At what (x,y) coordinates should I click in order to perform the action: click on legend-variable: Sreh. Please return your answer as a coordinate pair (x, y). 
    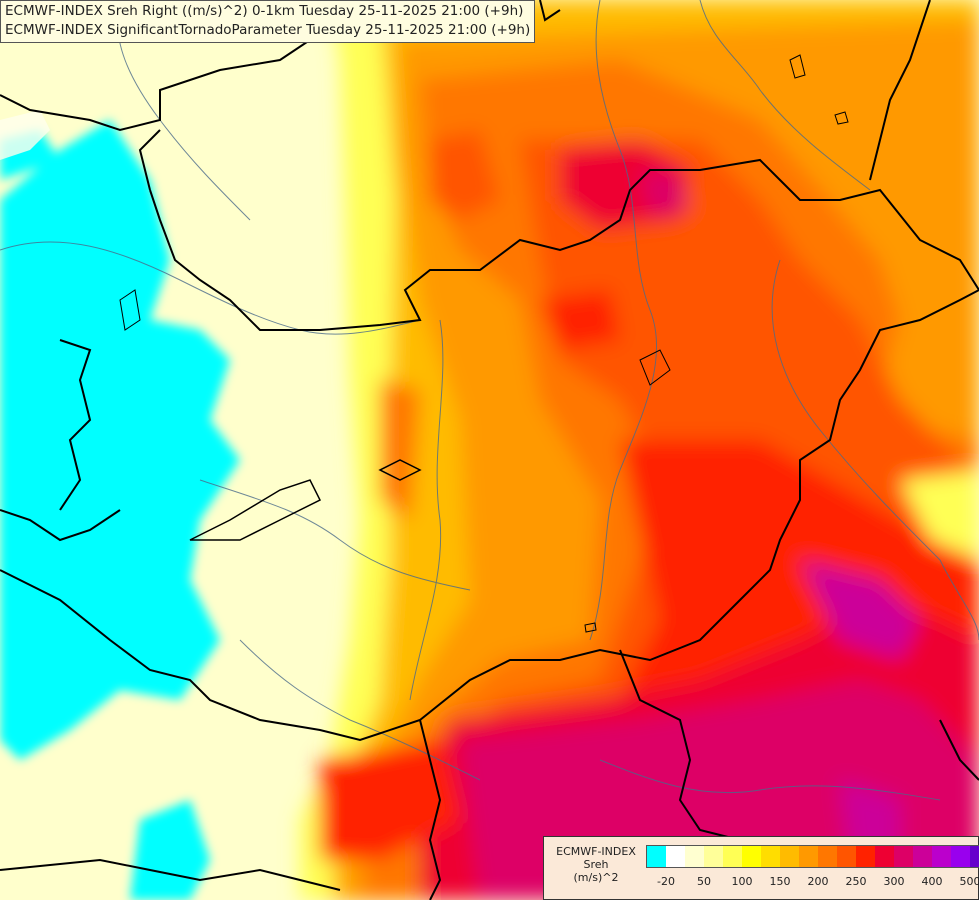
    Looking at the image, I should click on (596, 864).